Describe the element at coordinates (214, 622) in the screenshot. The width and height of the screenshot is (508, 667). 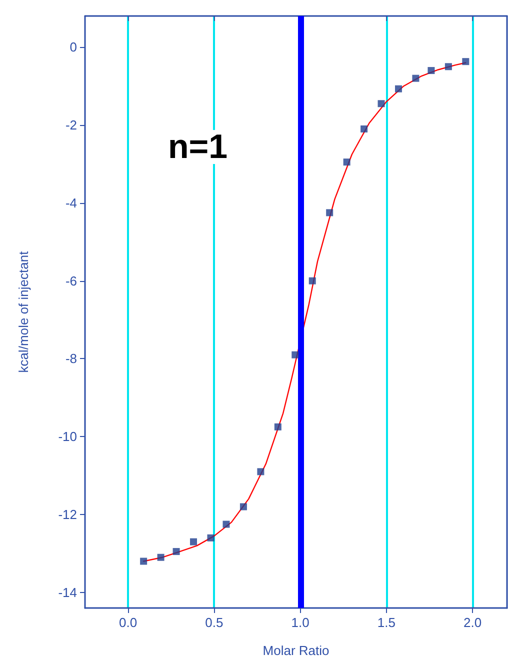
I see `x-tick-label: 0.5` at that location.